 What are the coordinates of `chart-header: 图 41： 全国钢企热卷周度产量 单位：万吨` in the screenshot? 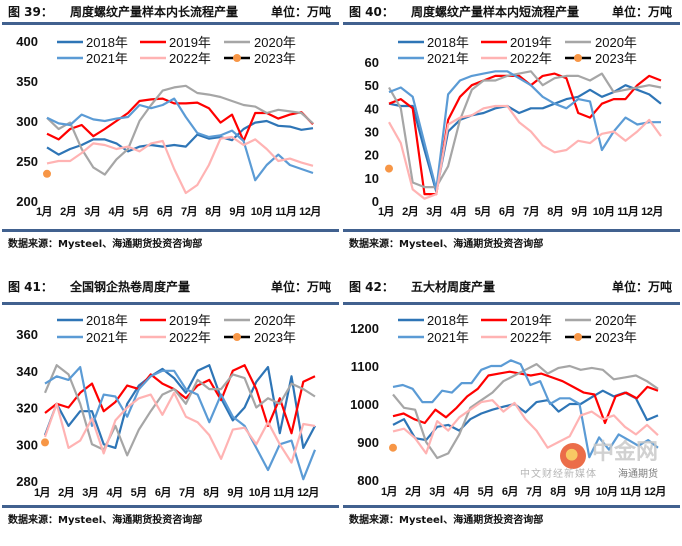 It's located at (169, 287).